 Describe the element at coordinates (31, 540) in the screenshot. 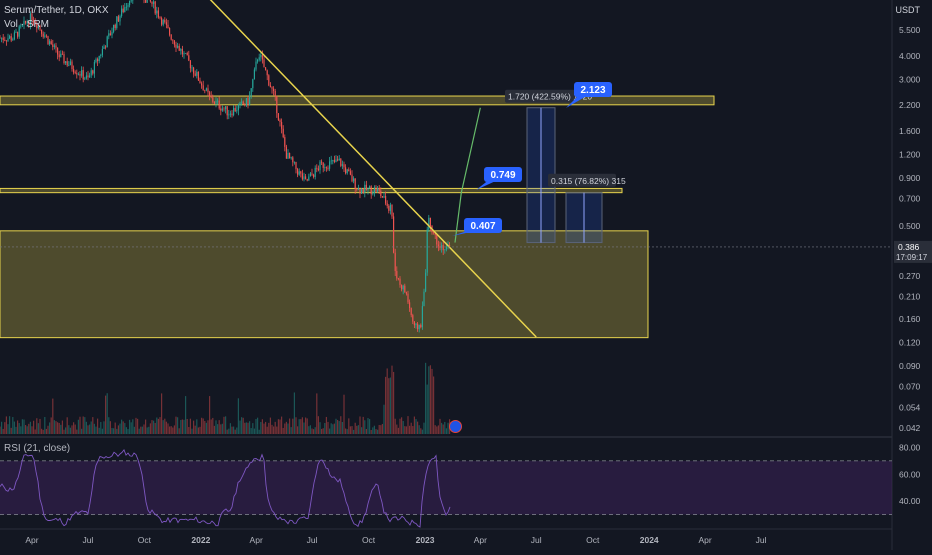

I see `time-axis-tick: Apr` at that location.